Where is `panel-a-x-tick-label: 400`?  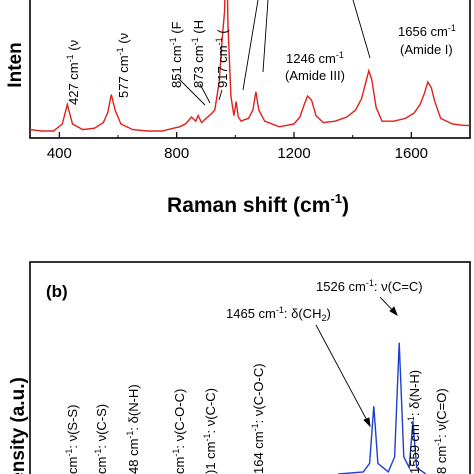
panel-a-x-tick-label: 400 is located at coordinates (59, 153).